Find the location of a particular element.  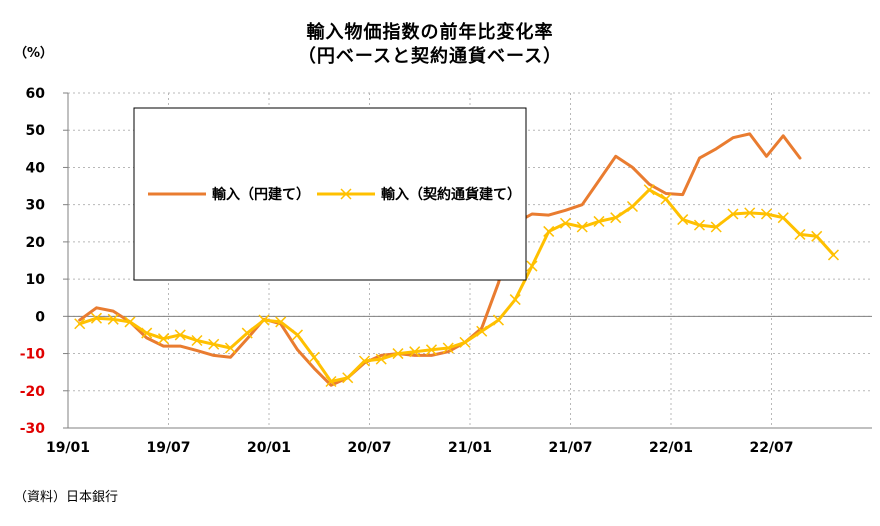

x-tick-label: 20/07 is located at coordinates (369, 448).